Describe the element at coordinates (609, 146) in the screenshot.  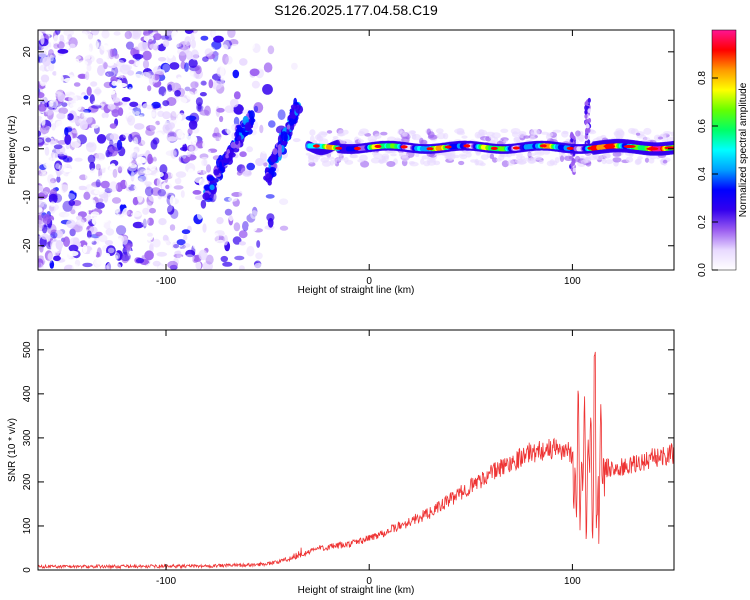
I see `heatmap-peak` at that location.